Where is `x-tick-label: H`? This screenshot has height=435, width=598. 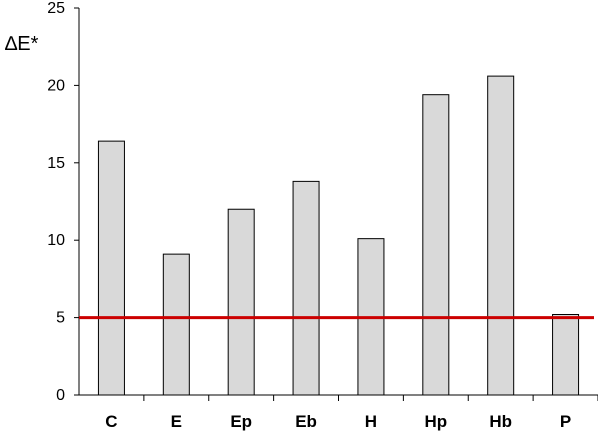 x-tick-label: H is located at coordinates (371, 421).